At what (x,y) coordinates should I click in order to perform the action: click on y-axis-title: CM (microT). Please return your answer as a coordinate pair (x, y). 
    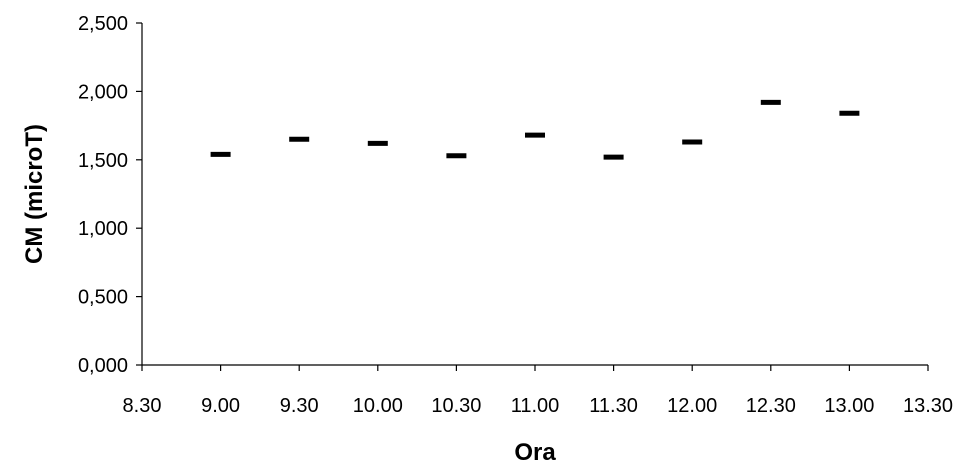
    Looking at the image, I should click on (34, 194).